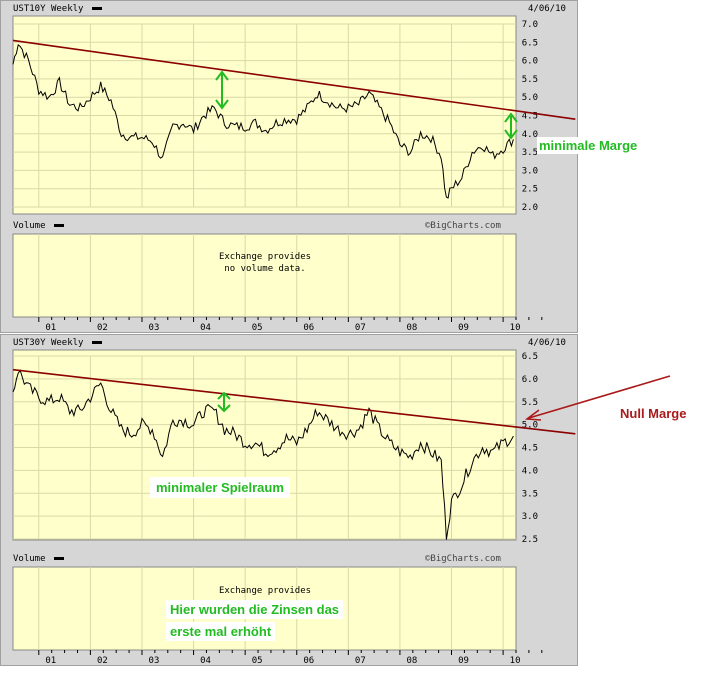 The width and height of the screenshot is (703, 688). Describe the element at coordinates (294, 79) in the screenshot. I see `ust10y-trendline` at that location.